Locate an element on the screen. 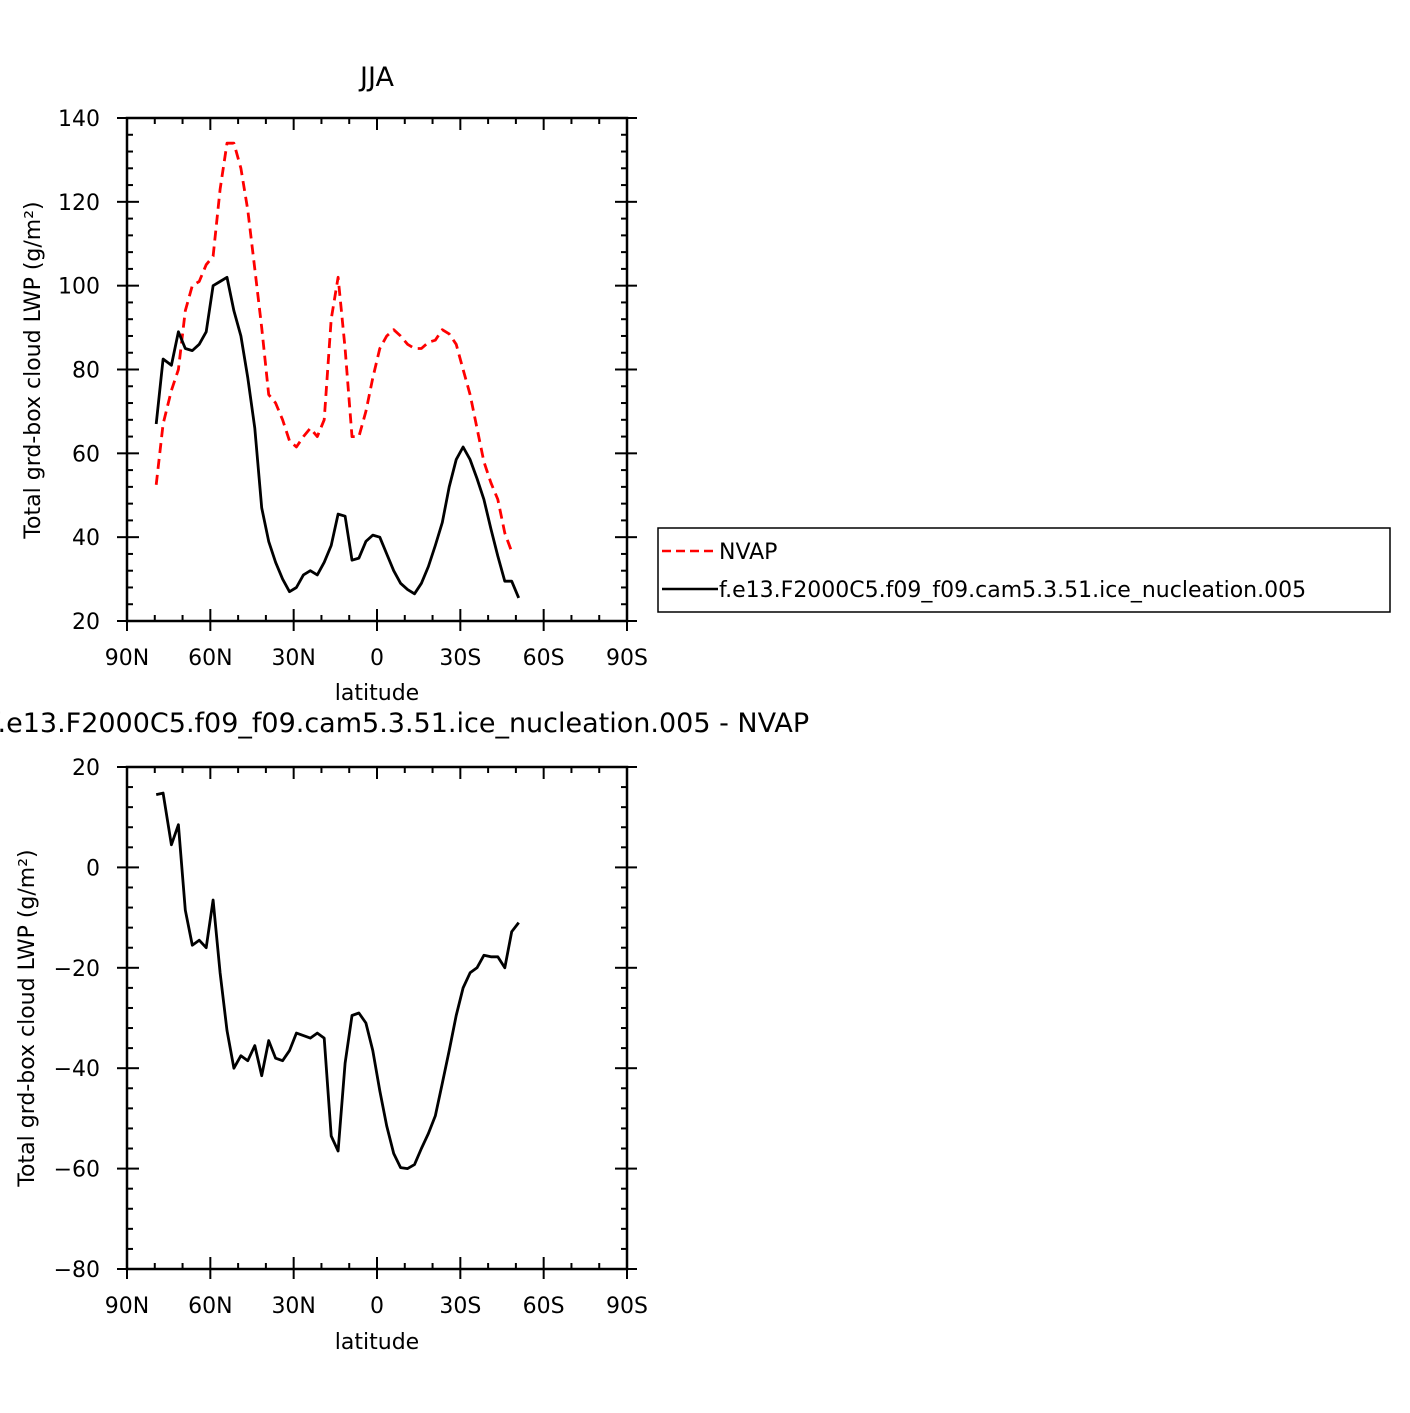 This screenshot has height=1413, width=1410. bottom-x-tick-label: 60N is located at coordinates (210, 1306).